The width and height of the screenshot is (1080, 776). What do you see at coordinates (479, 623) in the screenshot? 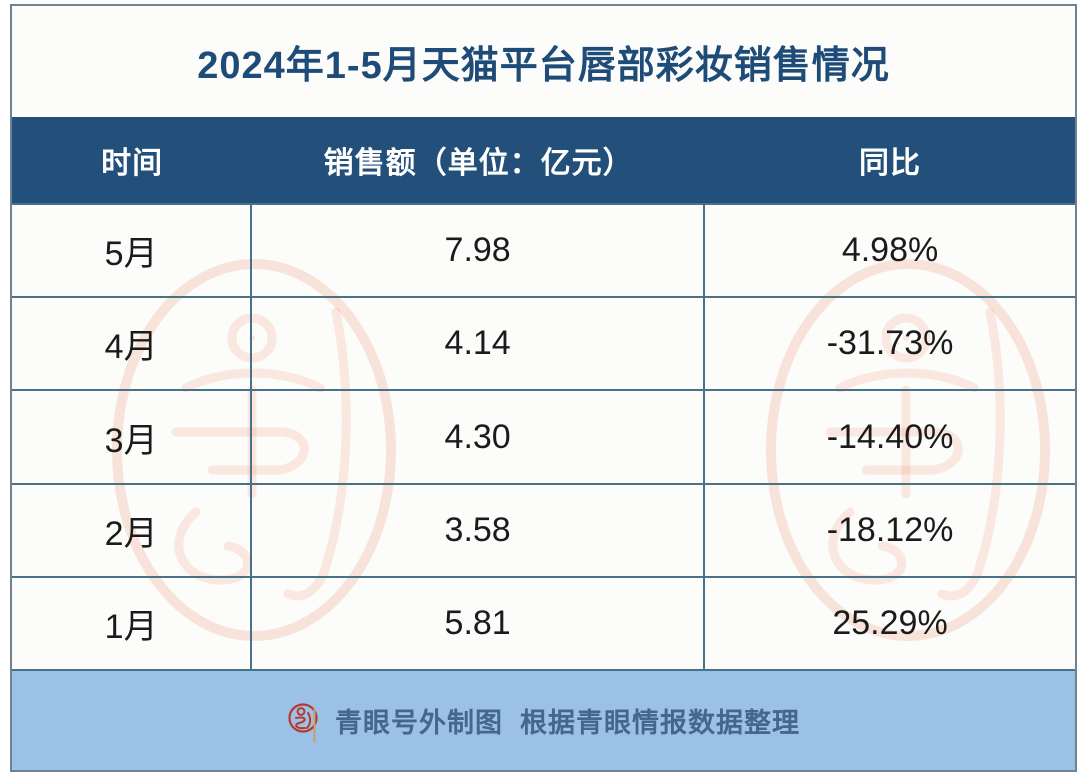
I see `sales-cell: 5.81` at bounding box center [479, 623].